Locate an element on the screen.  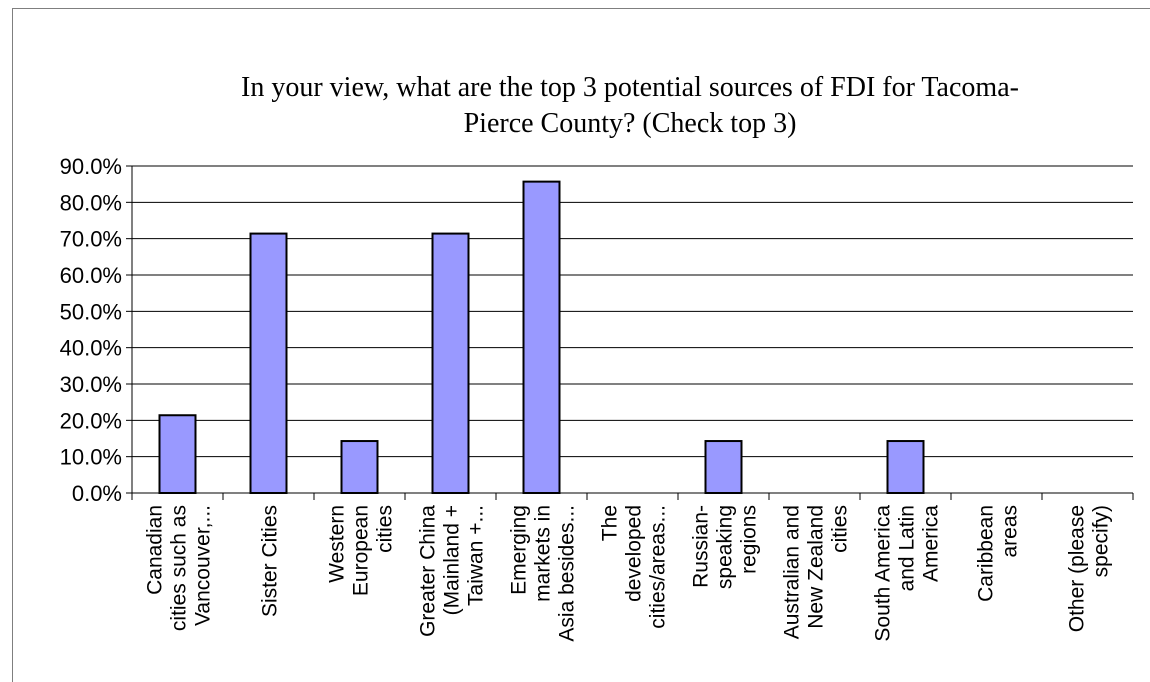
category-label-7: Australian and New Zealand cities is located at coordinates (816, 572).